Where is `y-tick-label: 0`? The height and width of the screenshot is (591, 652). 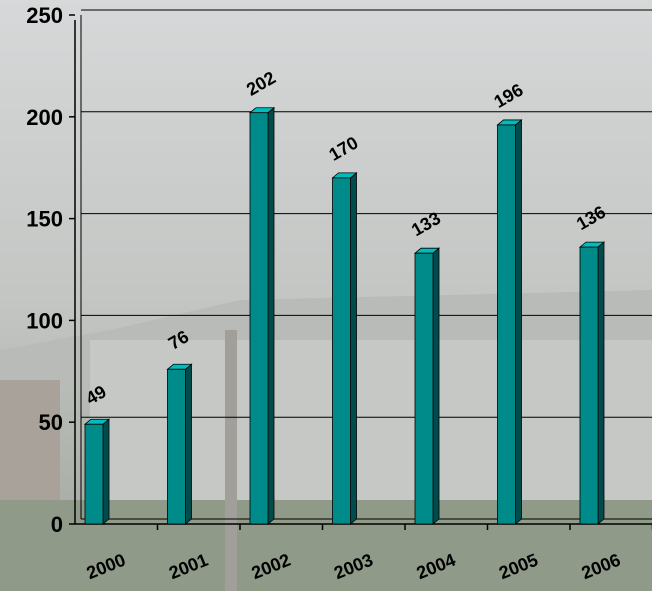 y-tick-label: 0 is located at coordinates (57, 524).